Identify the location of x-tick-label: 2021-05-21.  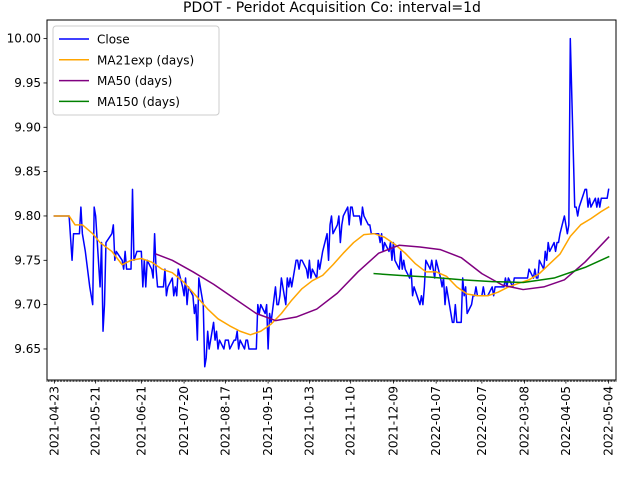
(96, 421).